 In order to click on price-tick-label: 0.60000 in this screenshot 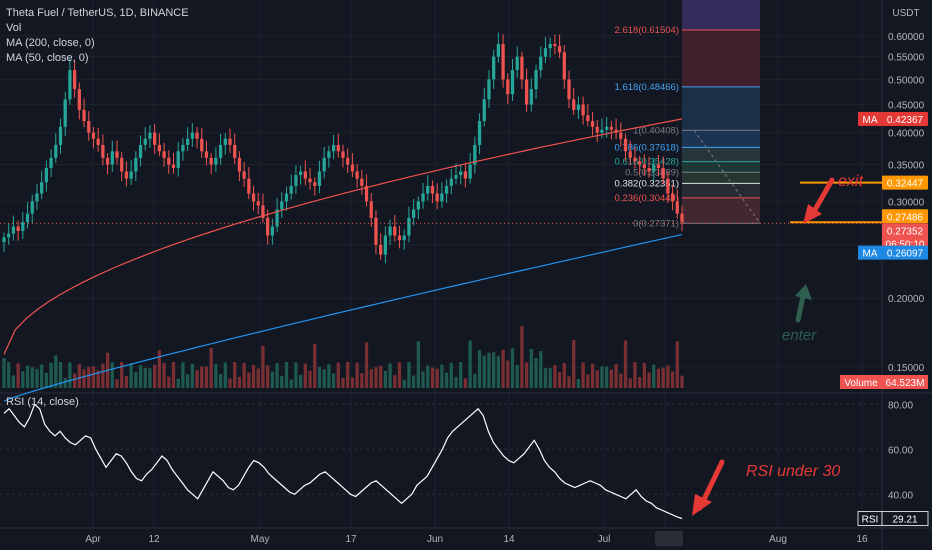, I will do `click(906, 37)`.